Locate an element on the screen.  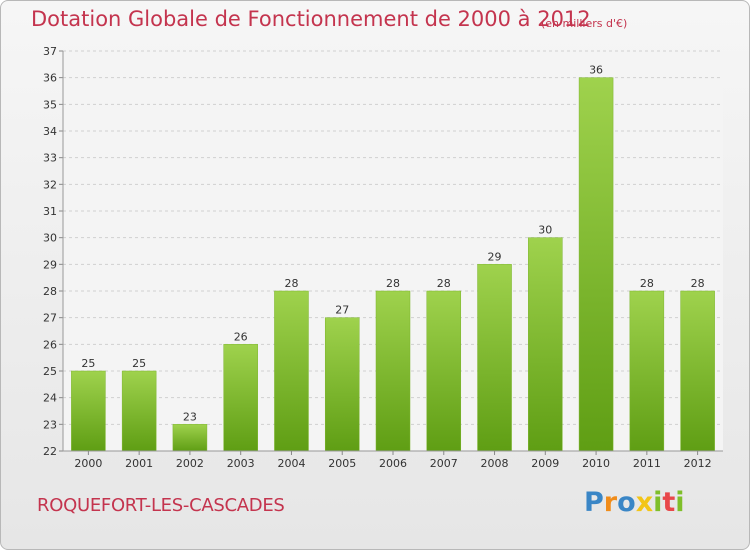
y-tick-label: 28 is located at coordinates (50, 291).